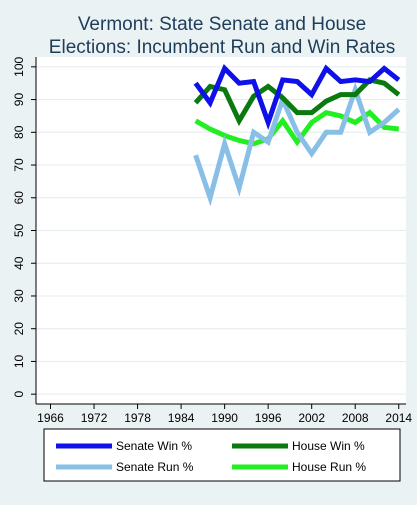 The height and width of the screenshot is (505, 417). I want to click on y-tick-label: 80, so click(19, 132).